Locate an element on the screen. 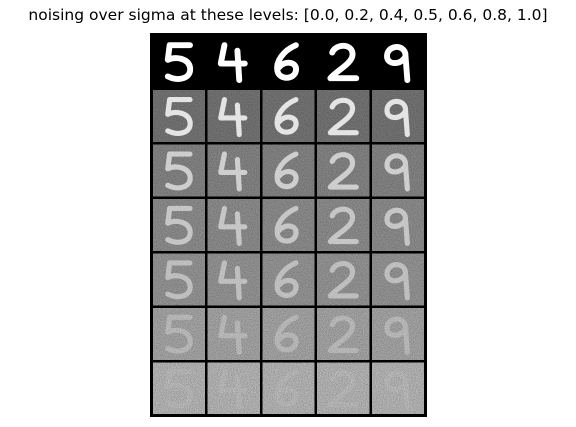 The height and width of the screenshot is (427, 576). grid-cell-r3-c0 is located at coordinates (179, 225).